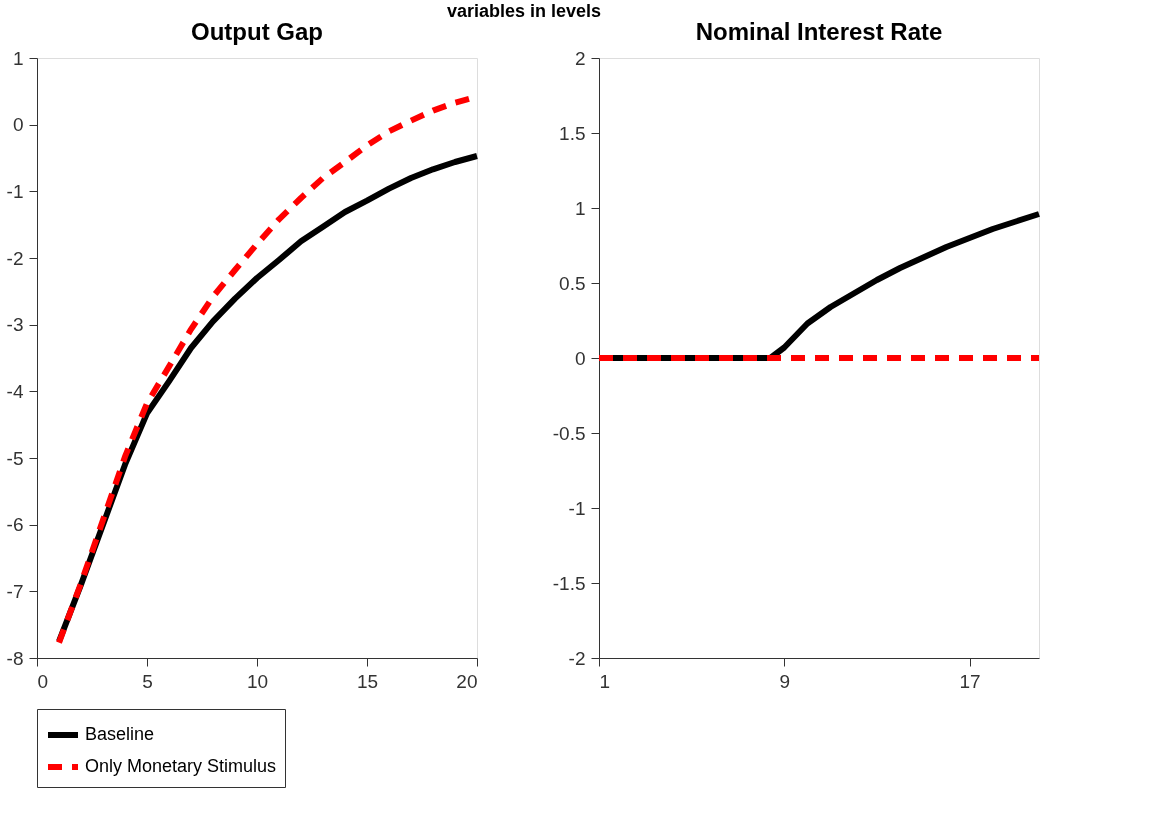 The image size is (1160, 826). I want to click on y-tick-label: -4, so click(15, 391).